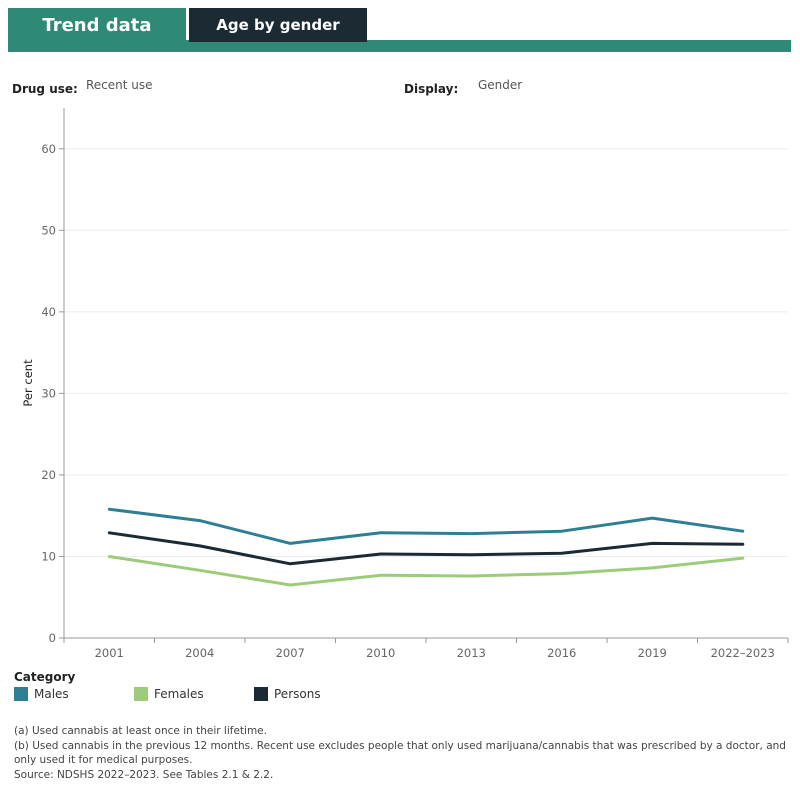 Image resolution: width=800 pixels, height=800 pixels. What do you see at coordinates (426, 649) in the screenshot?
I see `x-ticks: 2001 2004 2007 2010 2013 2016 2019 2022–2023` at bounding box center [426, 649].